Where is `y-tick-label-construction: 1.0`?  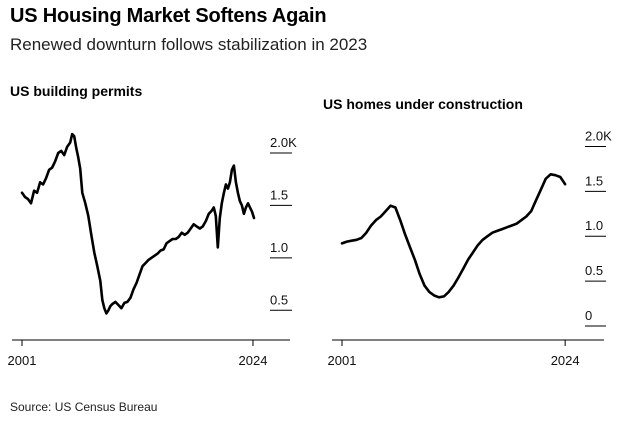
y-tick-label-construction: 1.0 is located at coordinates (594, 225).